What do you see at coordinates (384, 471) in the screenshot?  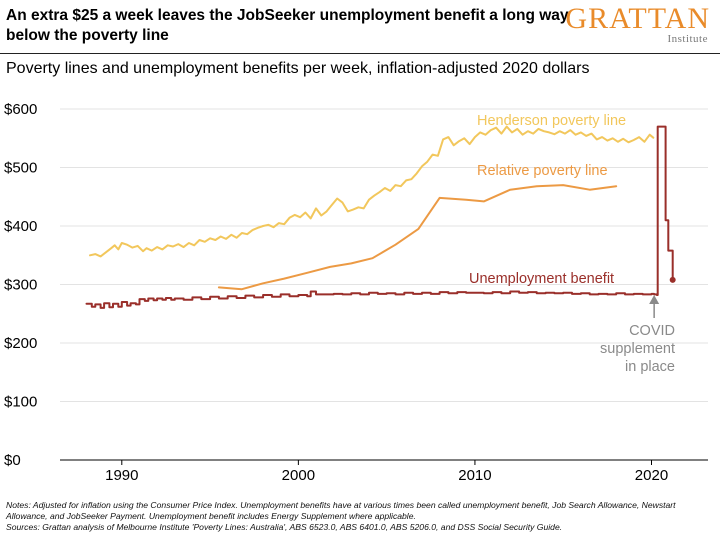 I see `x-axis: 1990 2000 2010 2020` at bounding box center [384, 471].